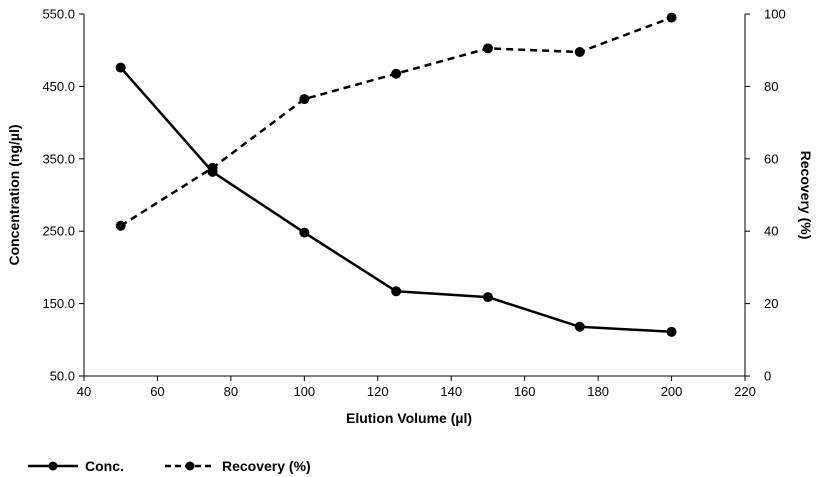  I want to click on right-tick-label: 0, so click(767, 376).